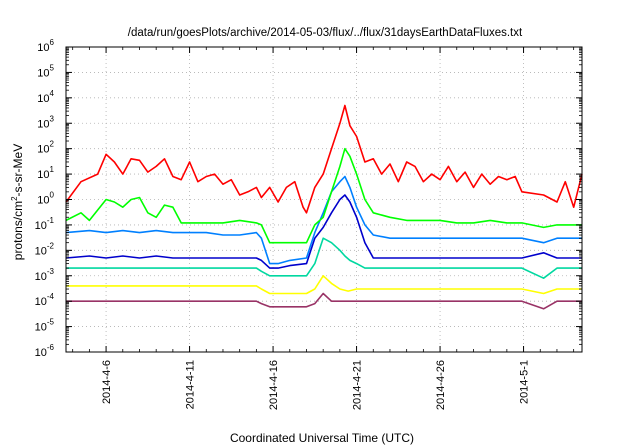 The height and width of the screenshot is (448, 640). What do you see at coordinates (45, 351) in the screenshot?
I see `y-tick-label: 10⁻⁶` at bounding box center [45, 351].